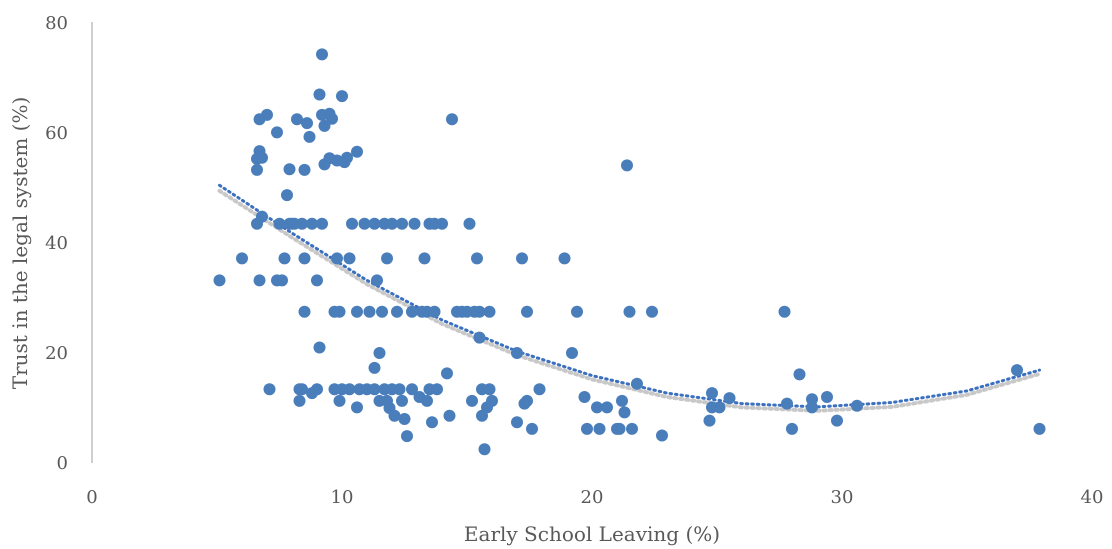 The image size is (1112, 549). Describe the element at coordinates (91, 497) in the screenshot. I see `x-tick-label: 0` at that location.